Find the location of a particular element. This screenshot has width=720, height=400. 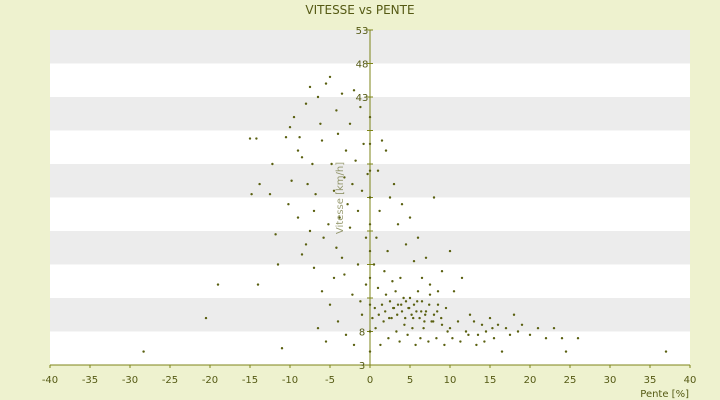

x-tick-label: 30 is located at coordinates (610, 380).